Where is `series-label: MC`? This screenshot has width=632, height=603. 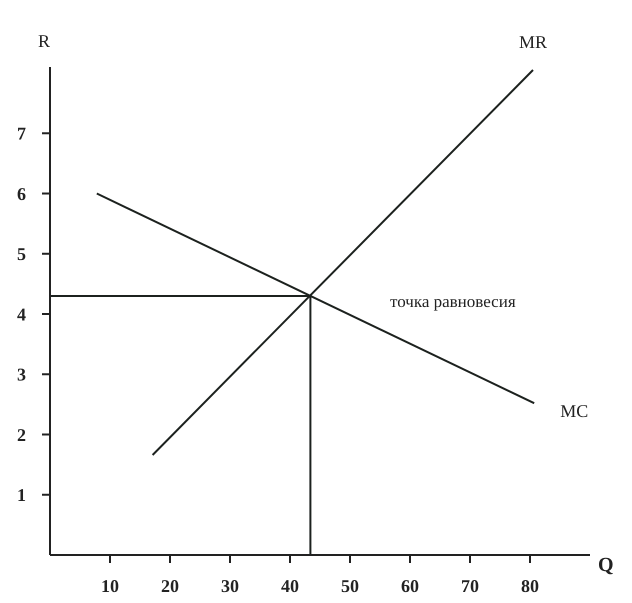
series-label: MC is located at coordinates (574, 411).